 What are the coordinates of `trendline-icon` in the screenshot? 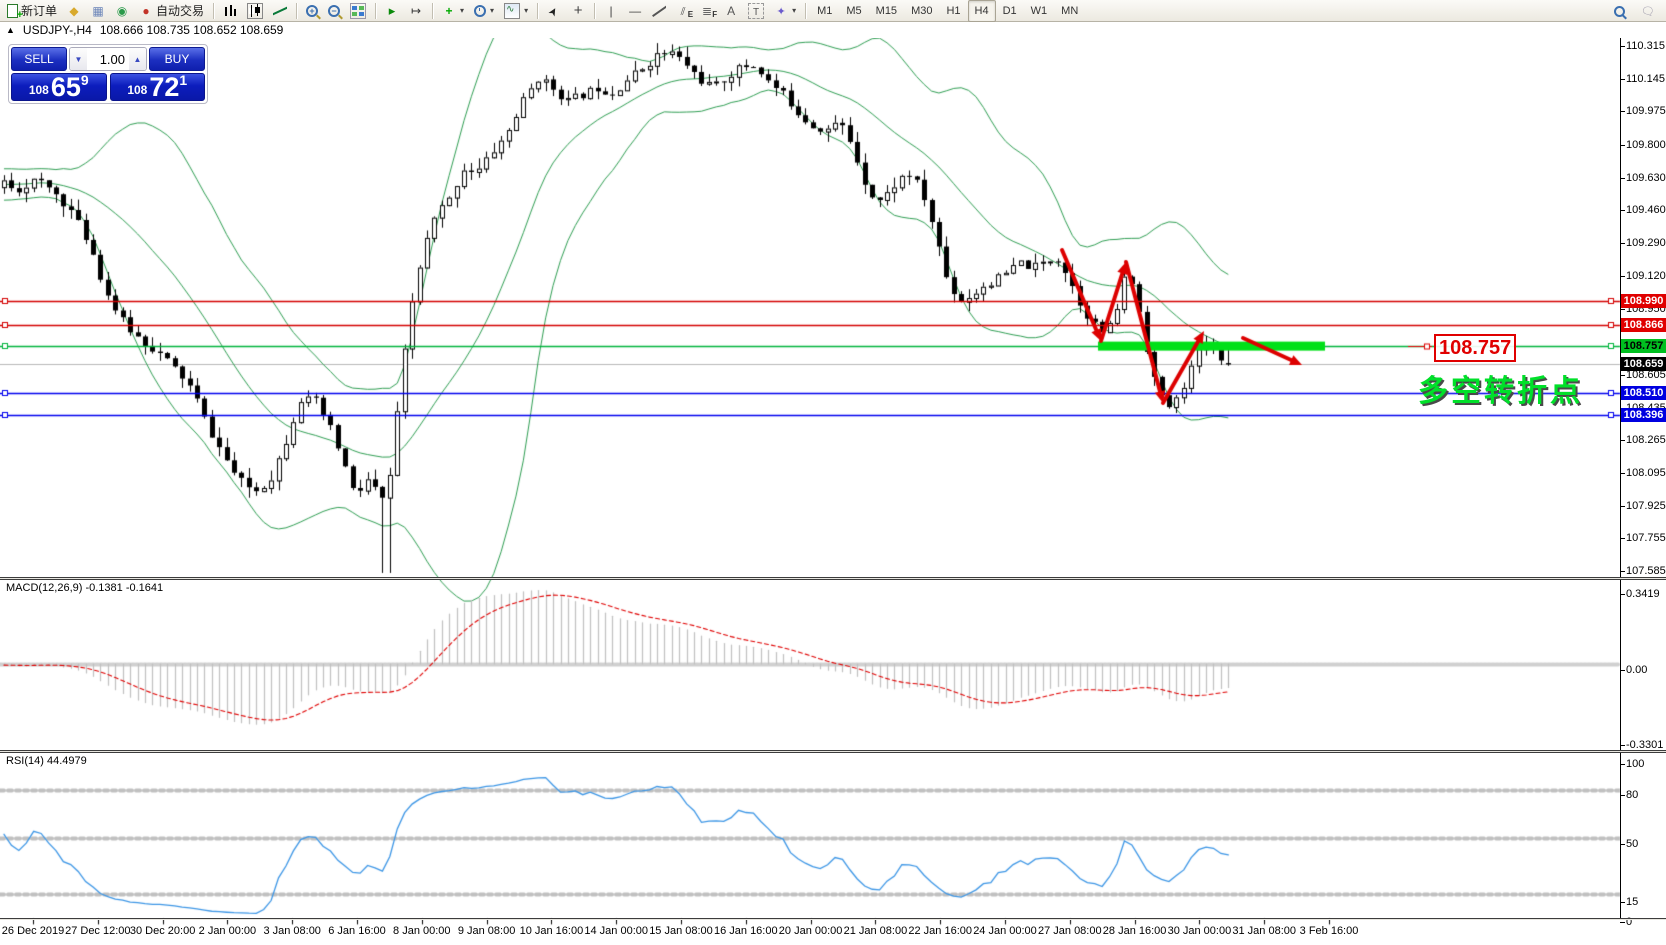 It's located at (659, 11).